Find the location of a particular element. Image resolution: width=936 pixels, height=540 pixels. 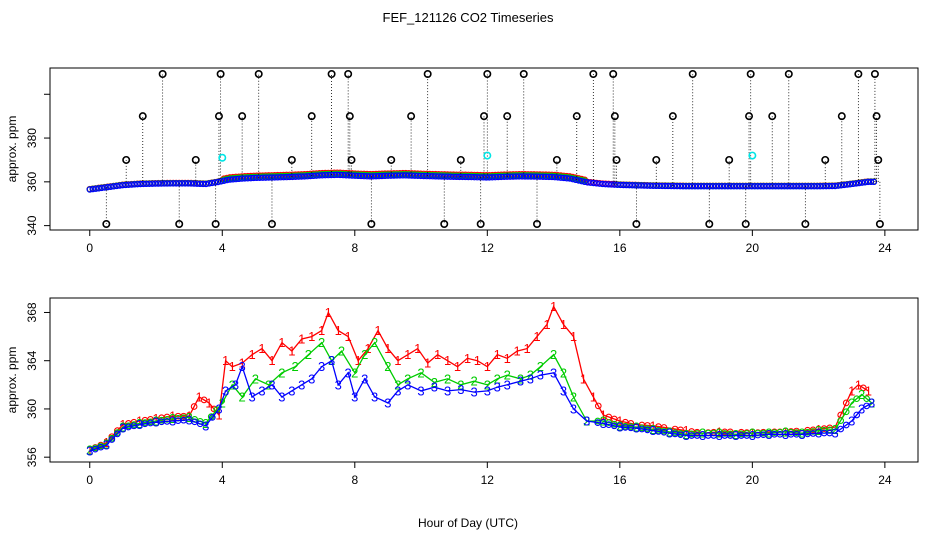

cyan-point is located at coordinates (222, 157).